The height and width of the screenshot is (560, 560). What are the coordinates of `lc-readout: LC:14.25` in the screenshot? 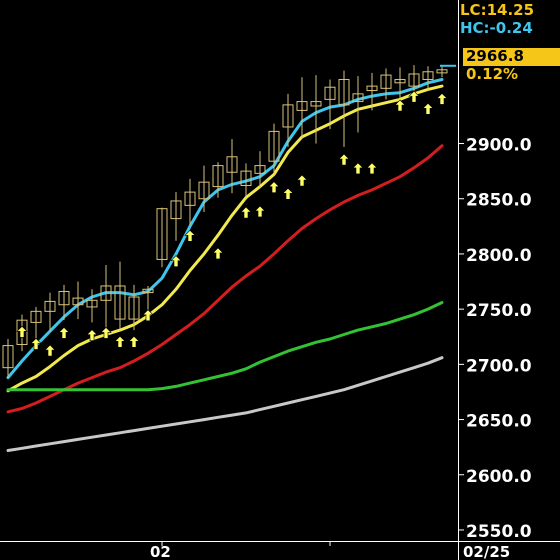 It's located at (497, 10).